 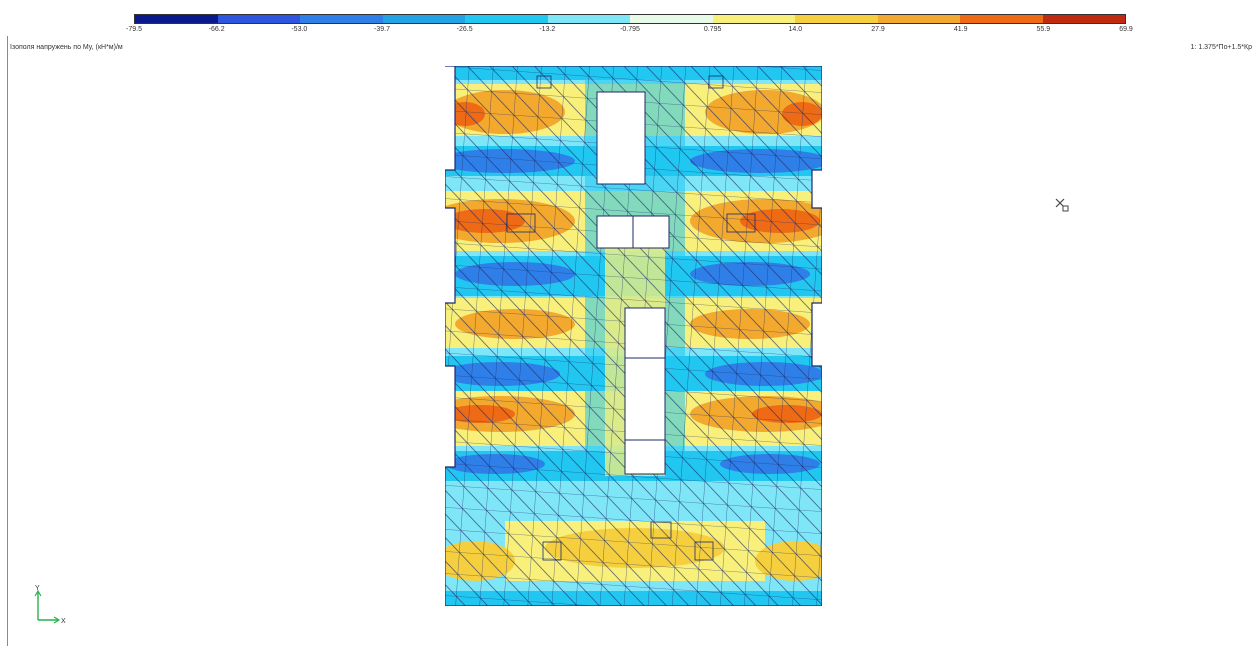 What do you see at coordinates (1062, 205) in the screenshot?
I see `move-cursor-icon` at bounding box center [1062, 205].